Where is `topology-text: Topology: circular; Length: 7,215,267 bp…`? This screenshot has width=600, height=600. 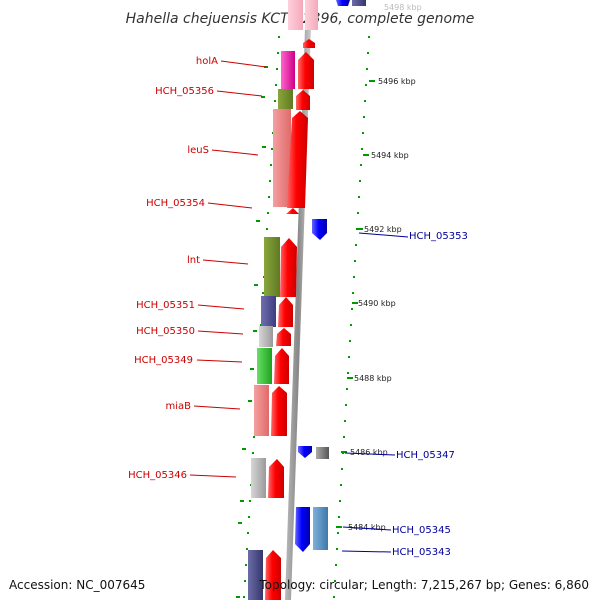 topology-text: Topology: circular; Length: 7,215,267 bp… is located at coordinates (424, 585).